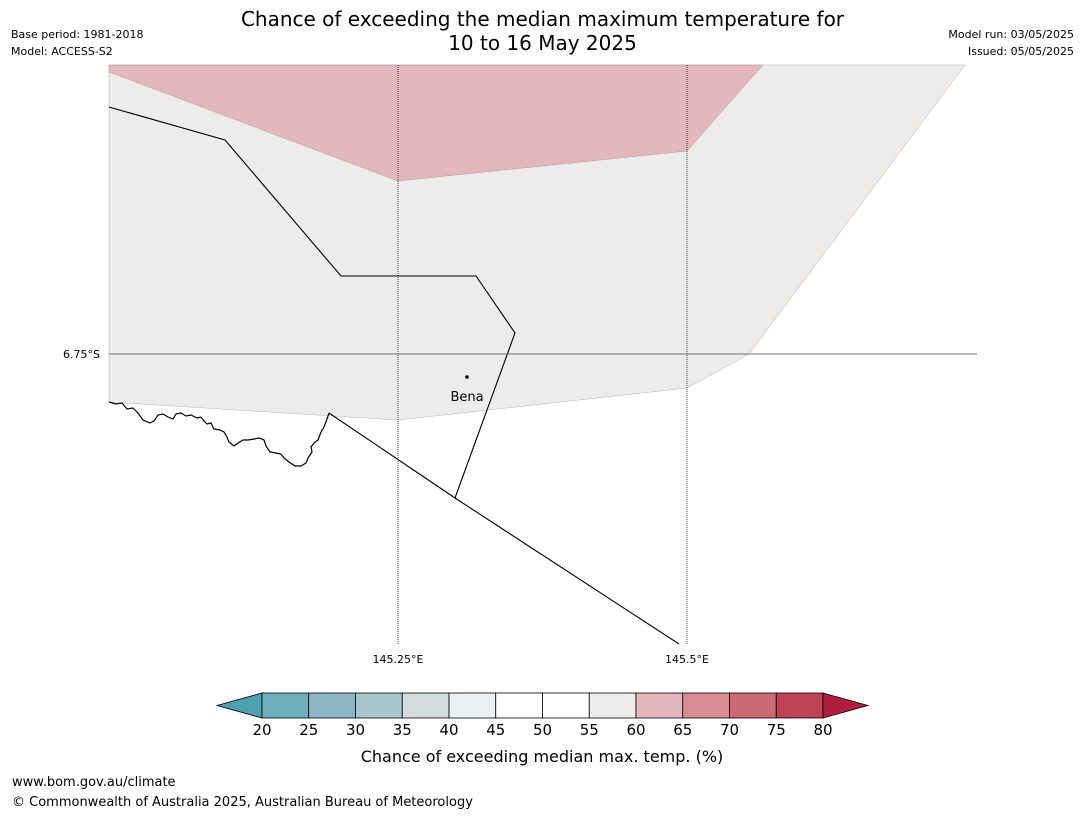 The height and width of the screenshot is (816, 1085). I want to click on colorbar-tick-label: 50, so click(542, 730).